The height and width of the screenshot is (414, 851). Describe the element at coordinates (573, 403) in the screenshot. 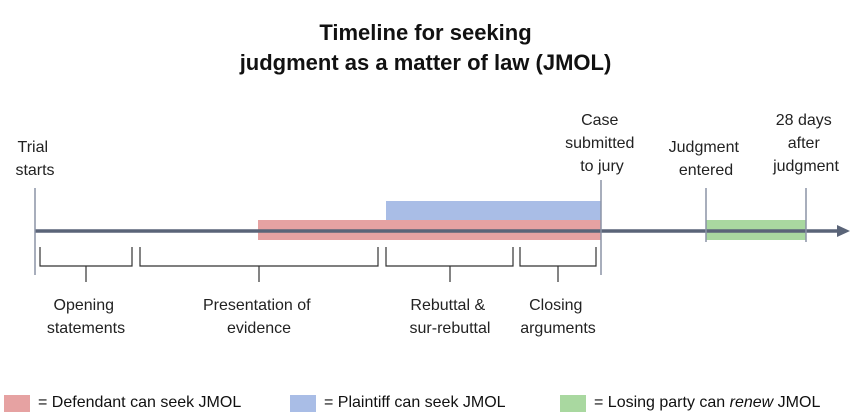

I see `legend-swatch-losing-party` at that location.